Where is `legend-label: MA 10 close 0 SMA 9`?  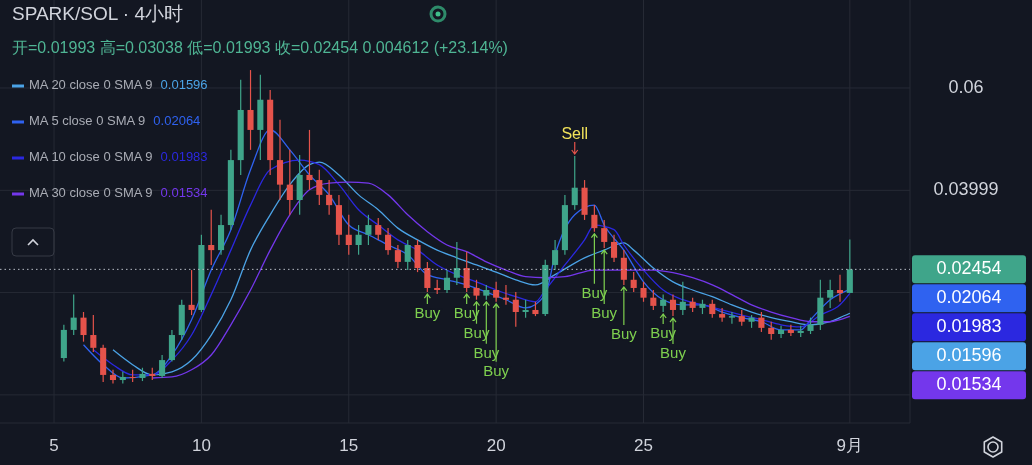 legend-label: MA 10 close 0 SMA 9 is located at coordinates (91, 157).